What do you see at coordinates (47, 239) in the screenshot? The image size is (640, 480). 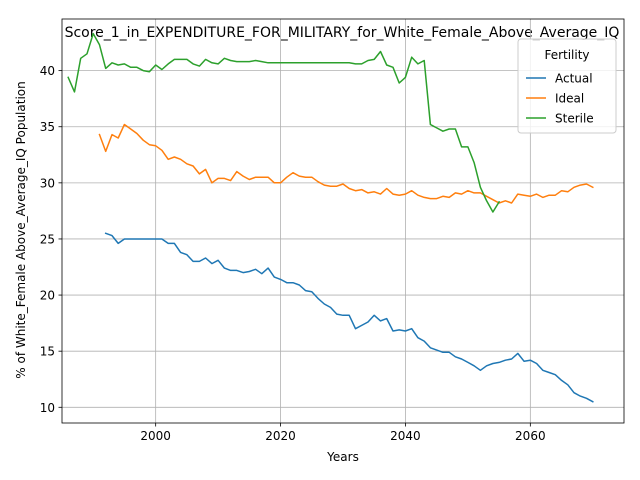 I see `y-tick-label: 25` at bounding box center [47, 239].